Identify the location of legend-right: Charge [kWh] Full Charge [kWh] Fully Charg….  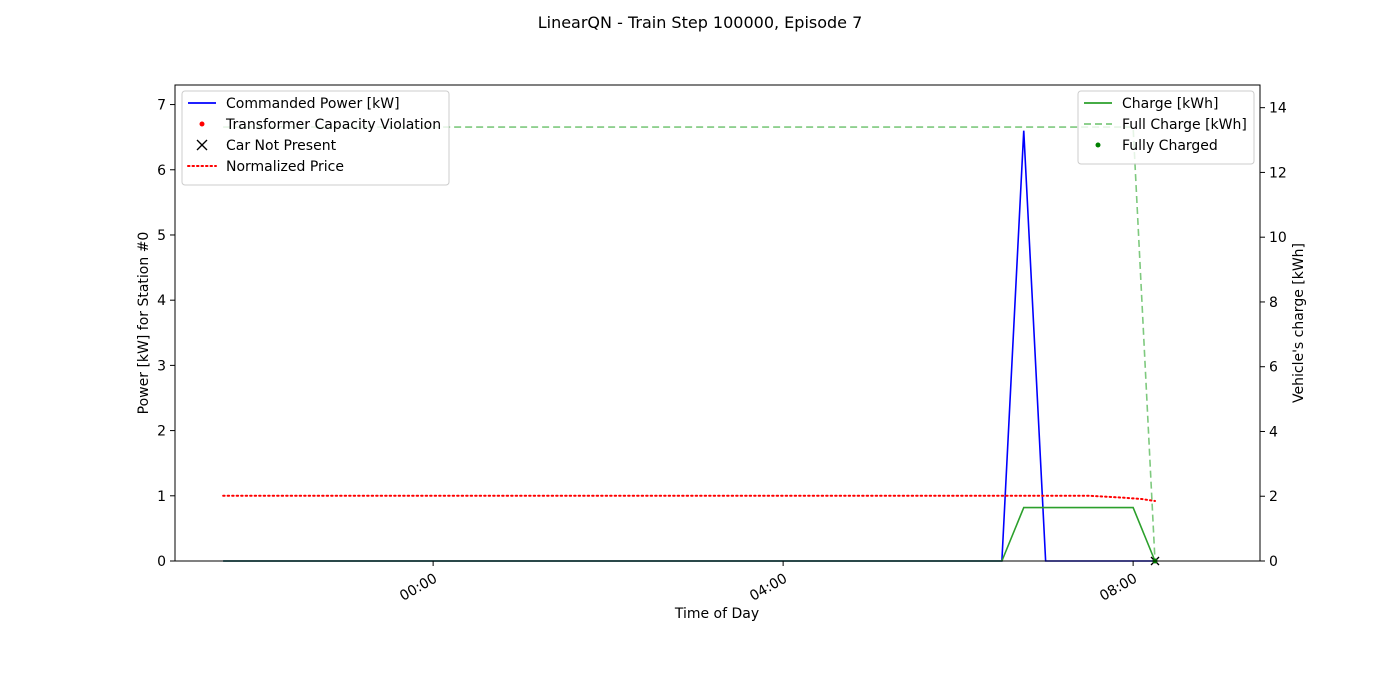
(1166, 127).